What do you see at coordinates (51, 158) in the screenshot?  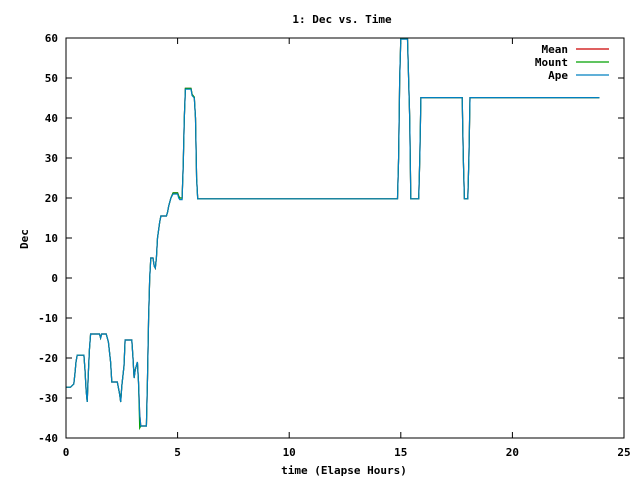 I see `y-tick-label: 30` at bounding box center [51, 158].